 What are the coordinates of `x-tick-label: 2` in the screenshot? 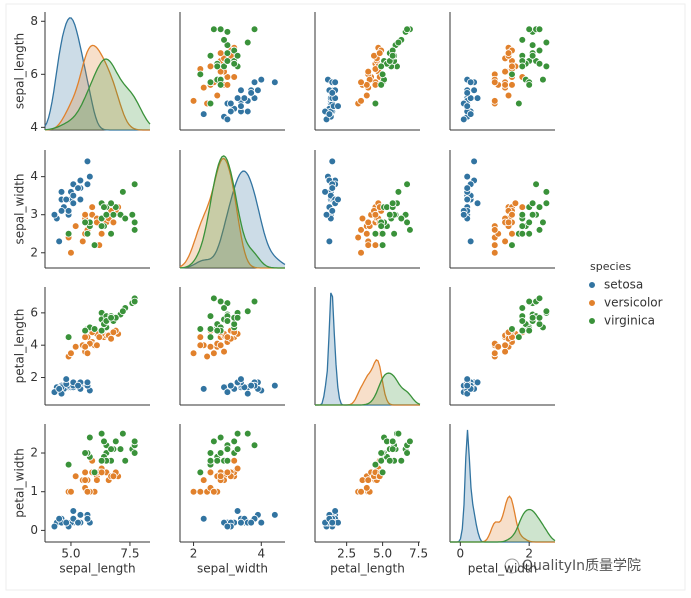 It's located at (194, 554).